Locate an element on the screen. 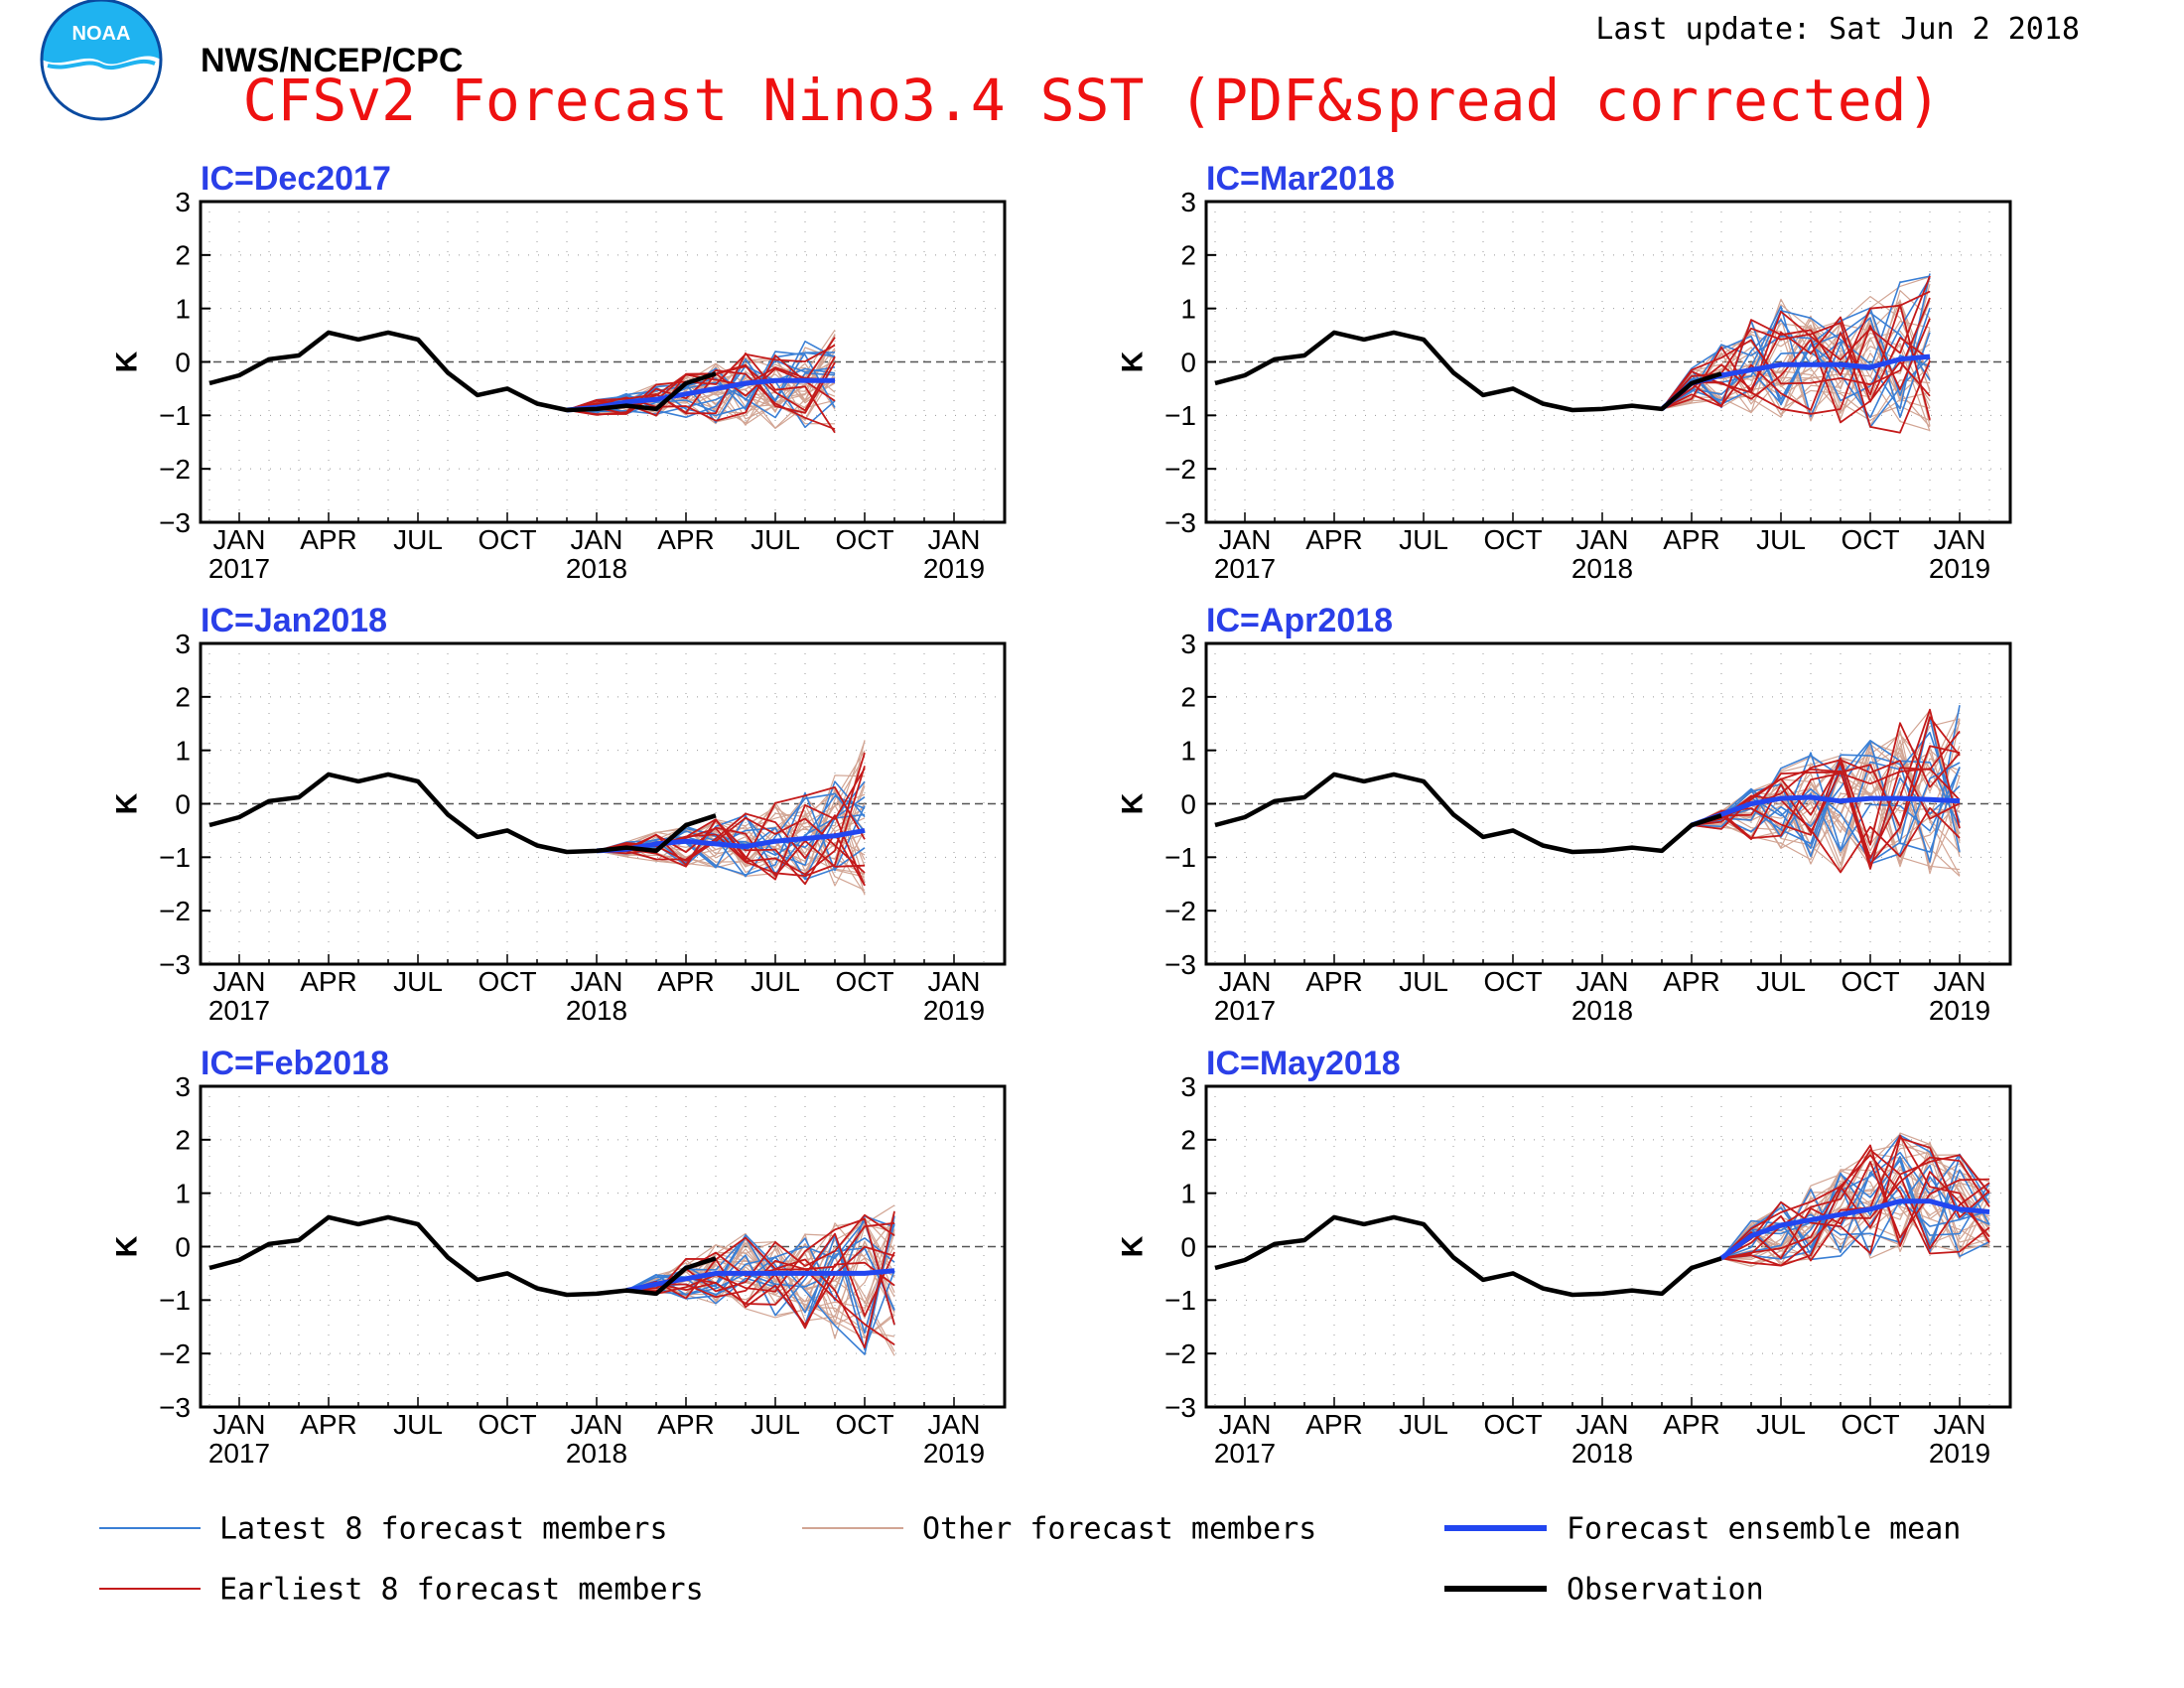 The width and height of the screenshot is (2184, 1688). ensemble-mean-line is located at coordinates (1826, 811).